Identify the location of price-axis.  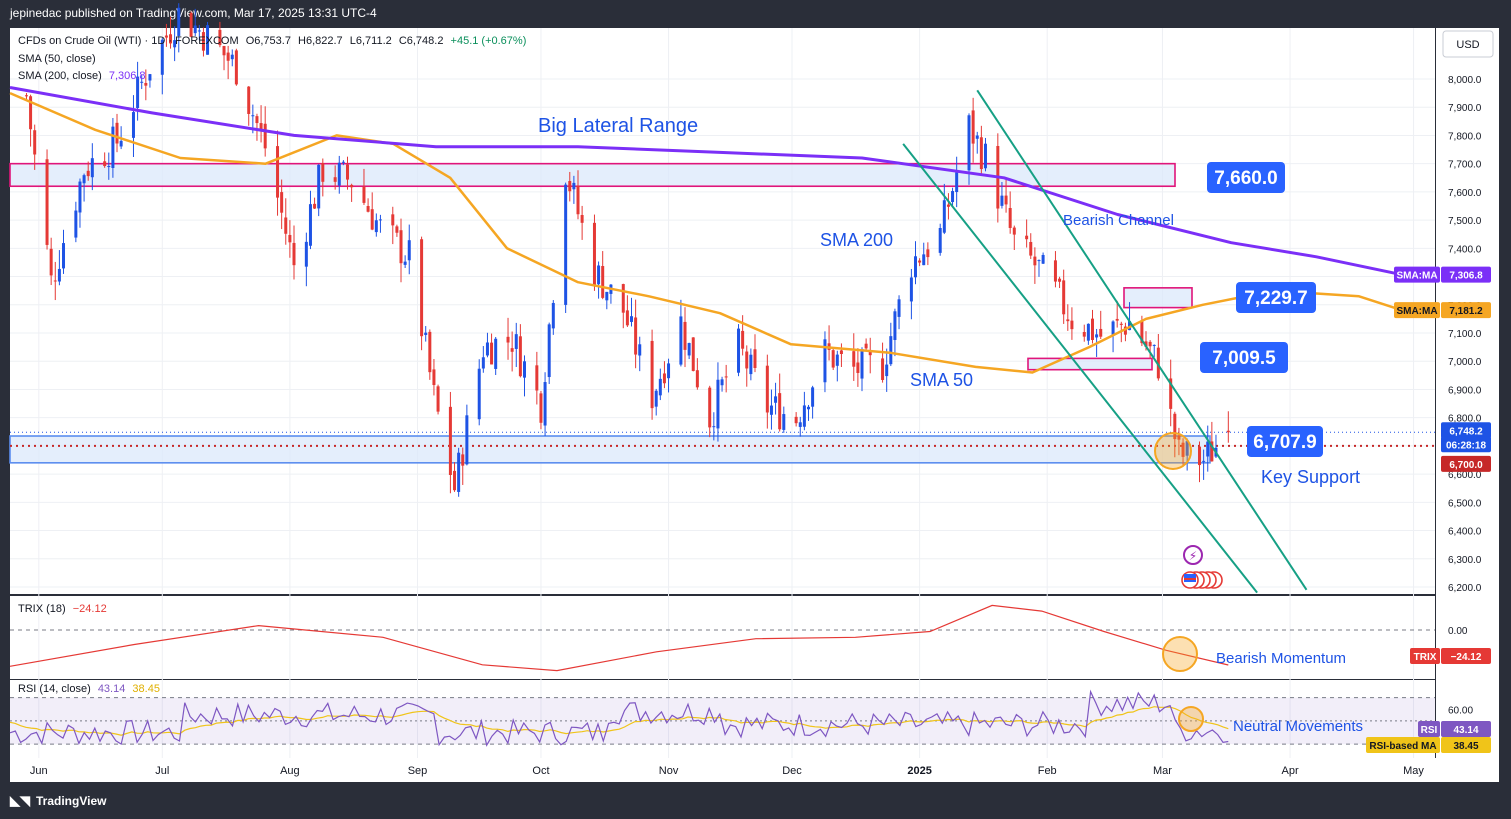
(1467, 393).